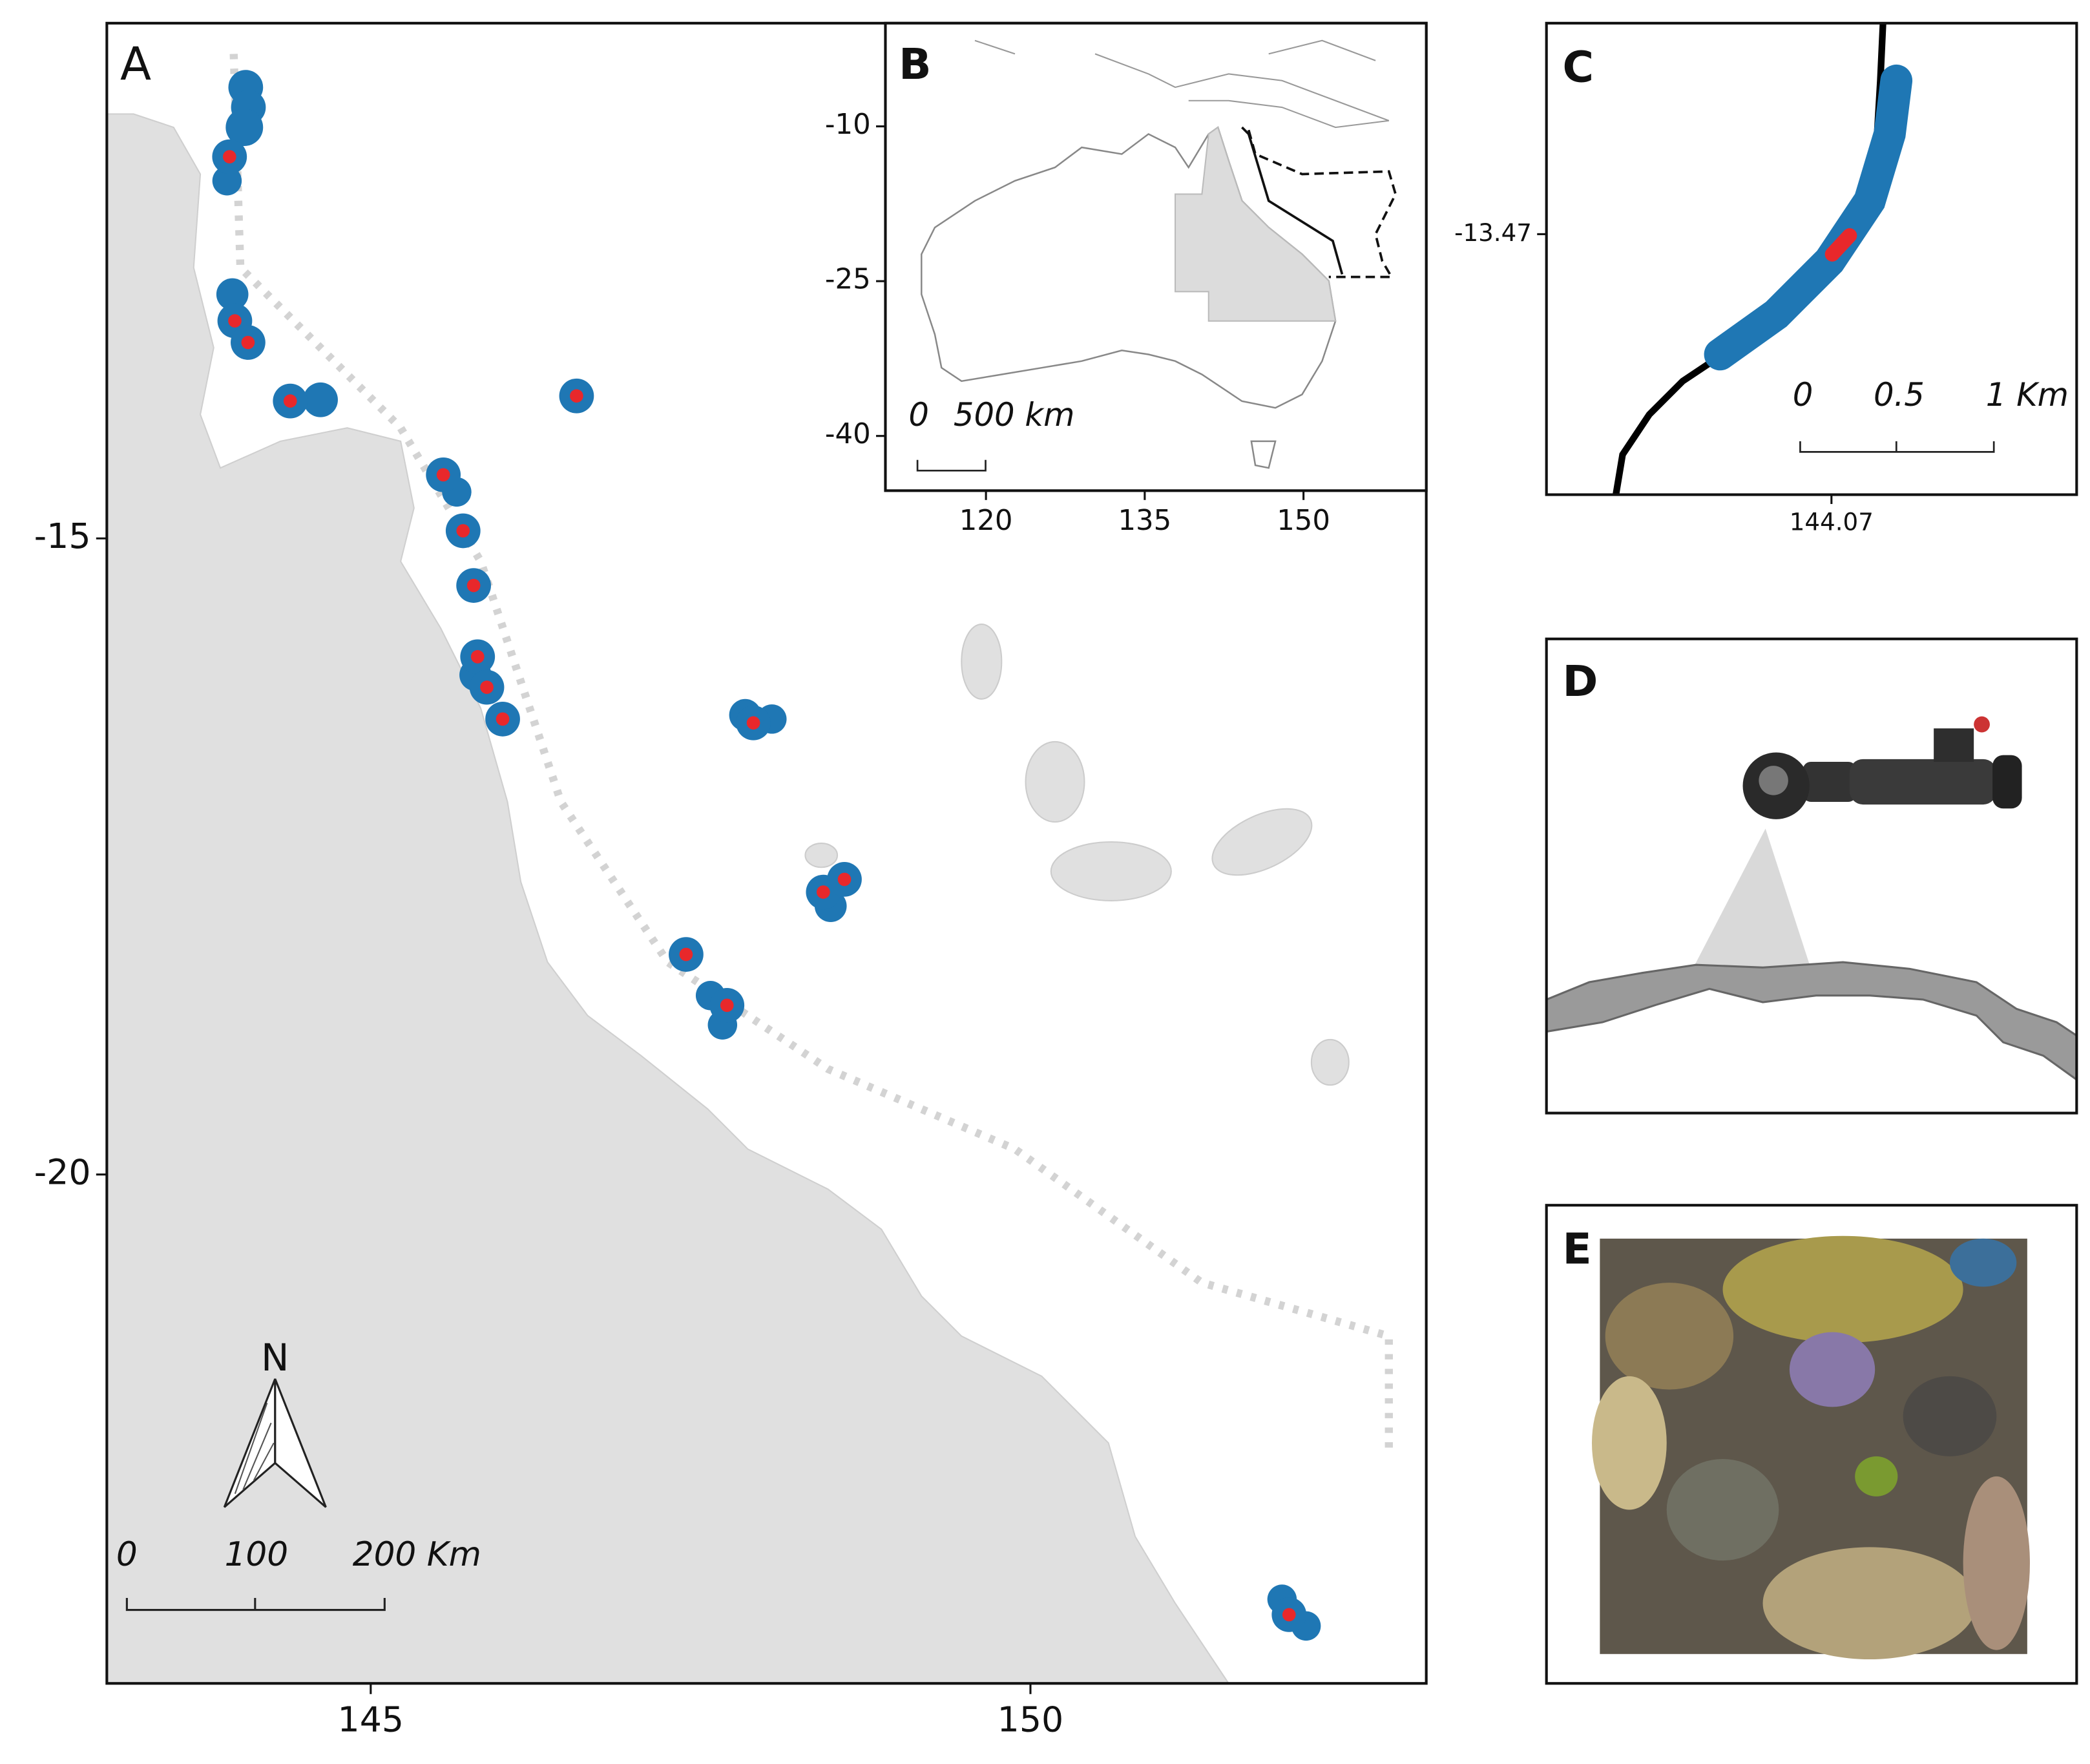 Image resolution: width=2090 pixels, height=1764 pixels. What do you see at coordinates (275, 1422) in the screenshot?
I see `north-arrow: N` at bounding box center [275, 1422].